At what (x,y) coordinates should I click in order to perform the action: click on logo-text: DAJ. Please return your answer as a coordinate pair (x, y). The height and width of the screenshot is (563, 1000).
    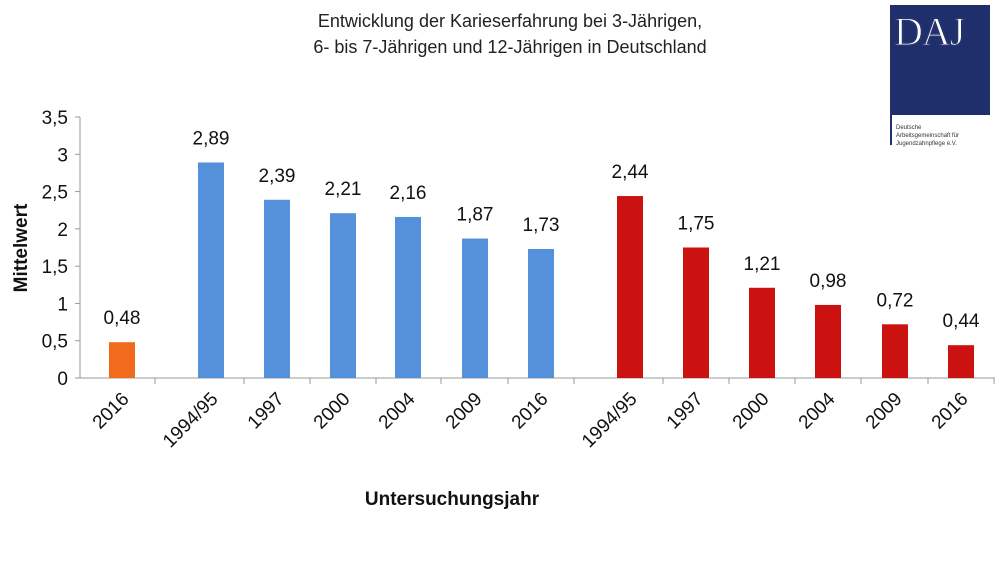
    Looking at the image, I should click on (929, 32).